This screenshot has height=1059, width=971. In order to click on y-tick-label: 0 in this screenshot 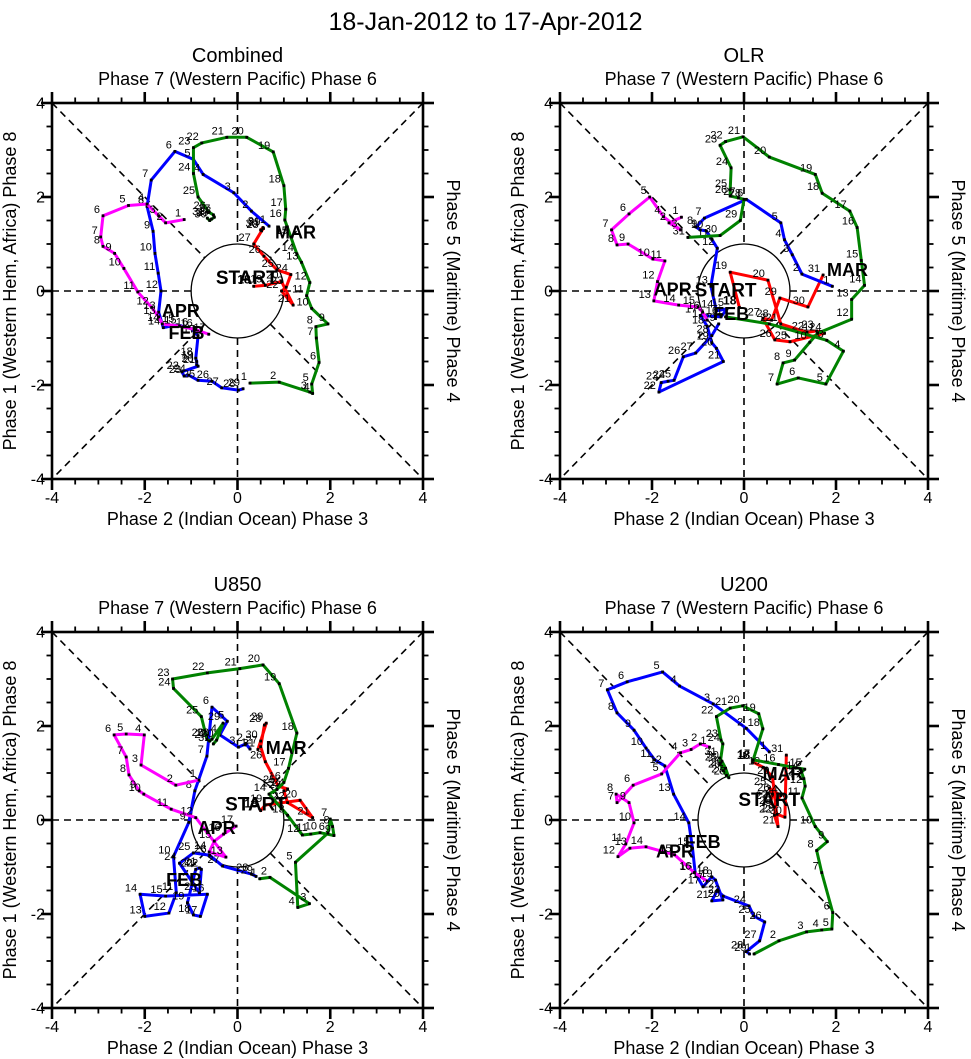, I will do `click(40, 821)`.